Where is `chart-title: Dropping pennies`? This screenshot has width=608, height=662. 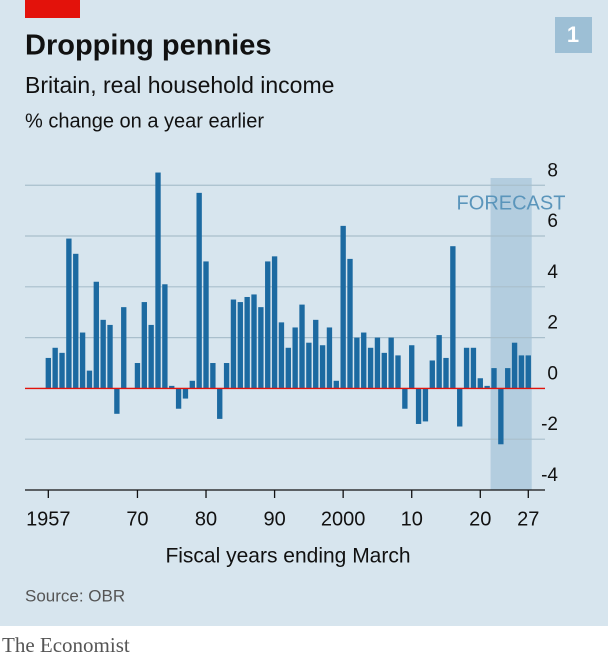
chart-title: Dropping pennies is located at coordinates (148, 46).